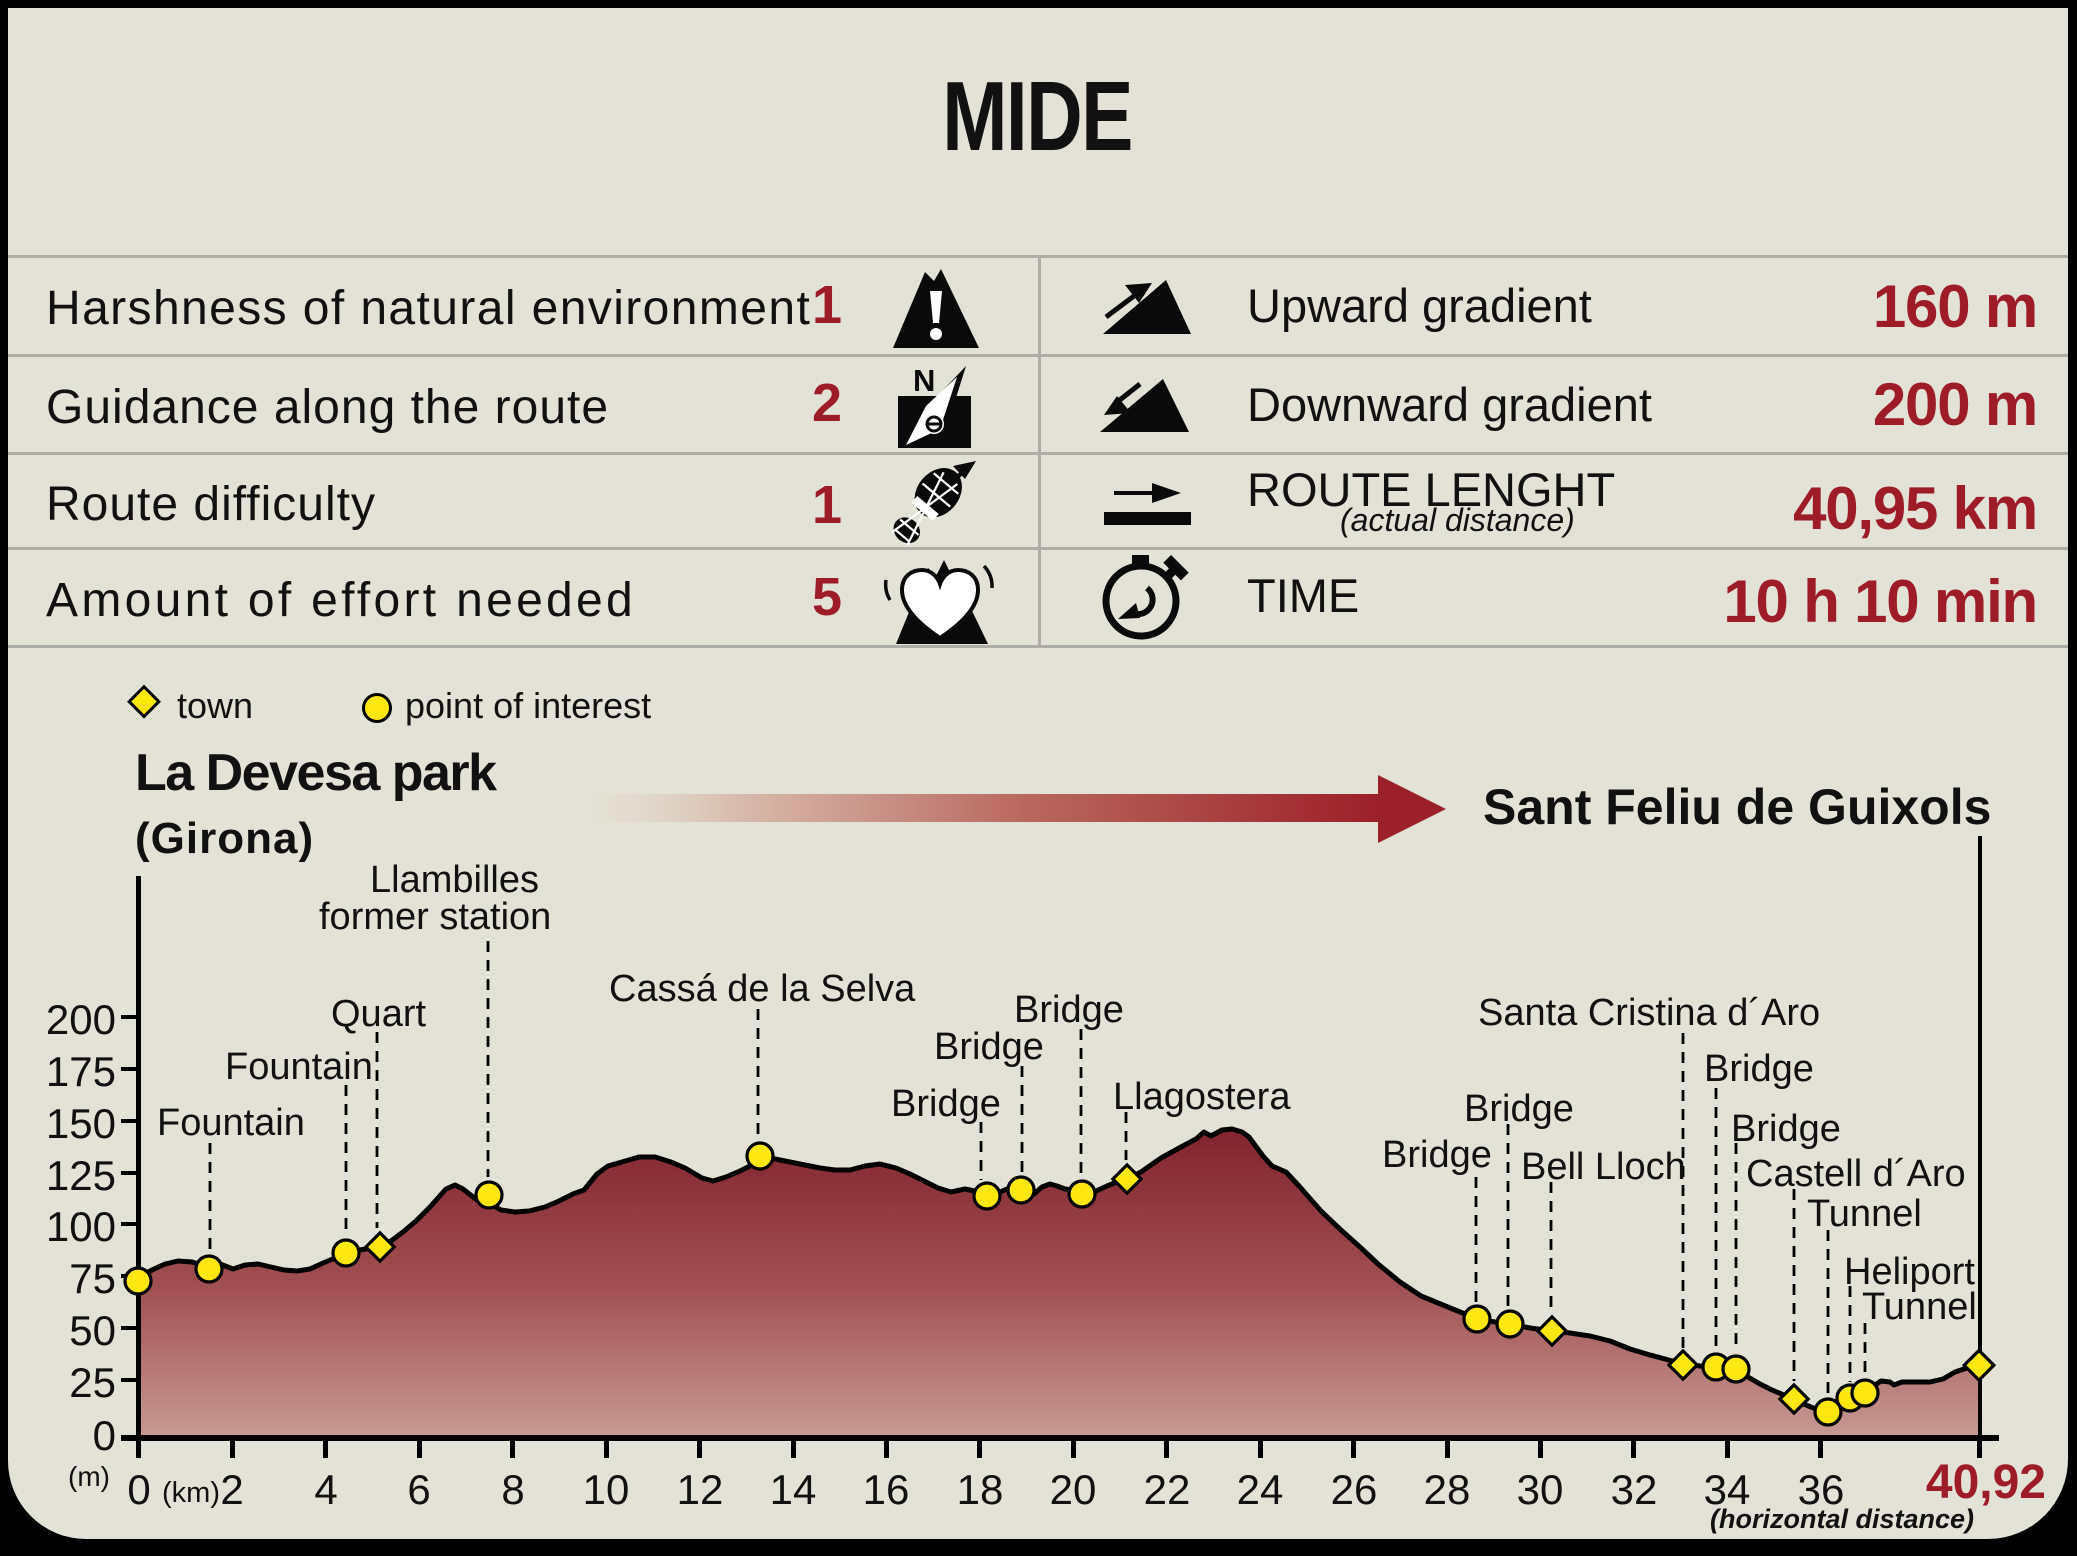 The width and height of the screenshot is (2077, 1556). I want to click on svg-text: N, so click(924, 380).